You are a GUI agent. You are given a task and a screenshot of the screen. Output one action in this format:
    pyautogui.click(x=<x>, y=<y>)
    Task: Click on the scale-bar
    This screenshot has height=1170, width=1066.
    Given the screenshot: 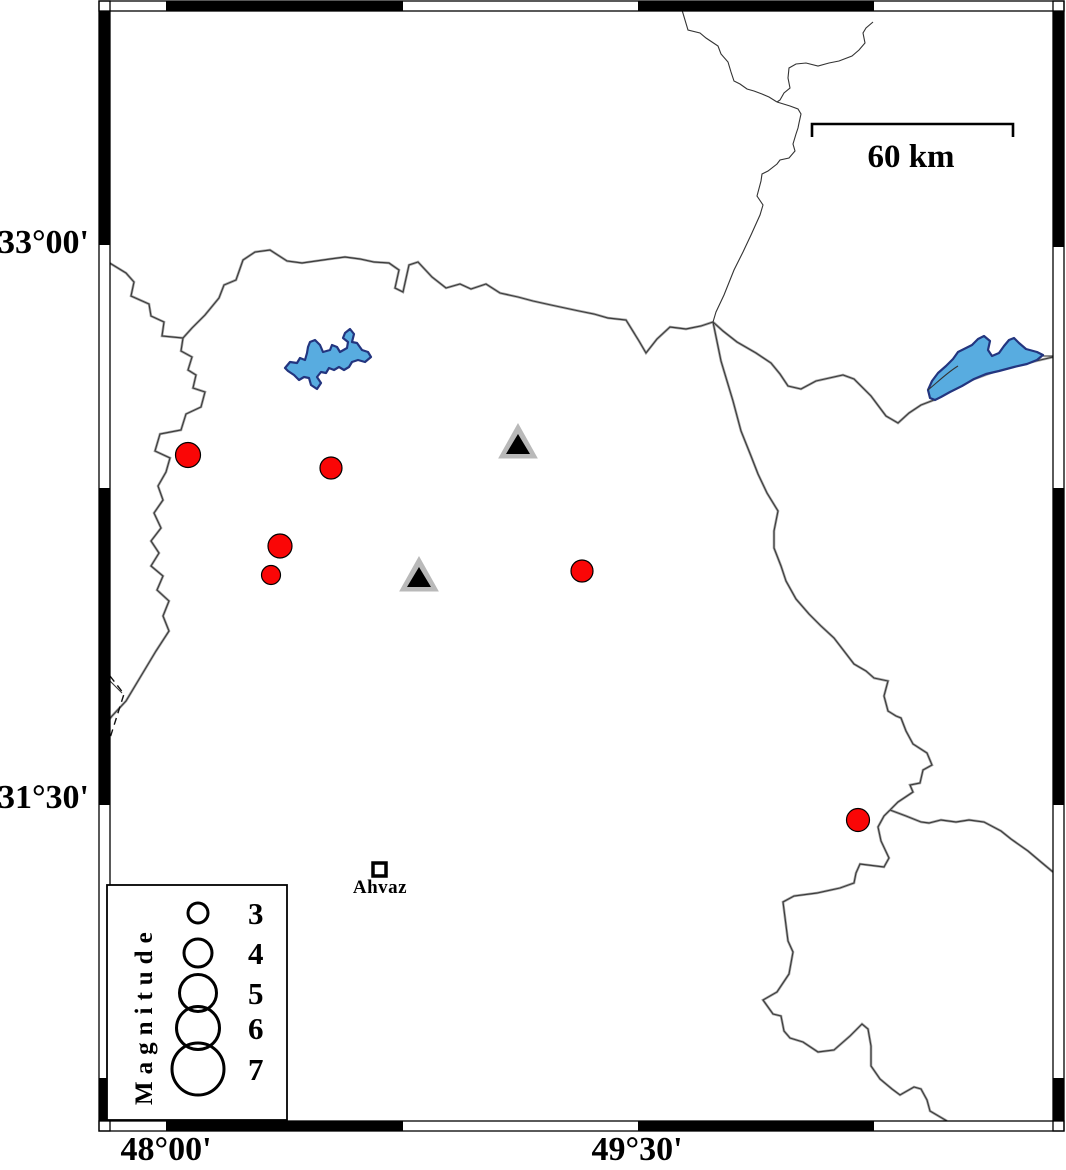 What is the action you would take?
    pyautogui.click(x=912, y=129)
    